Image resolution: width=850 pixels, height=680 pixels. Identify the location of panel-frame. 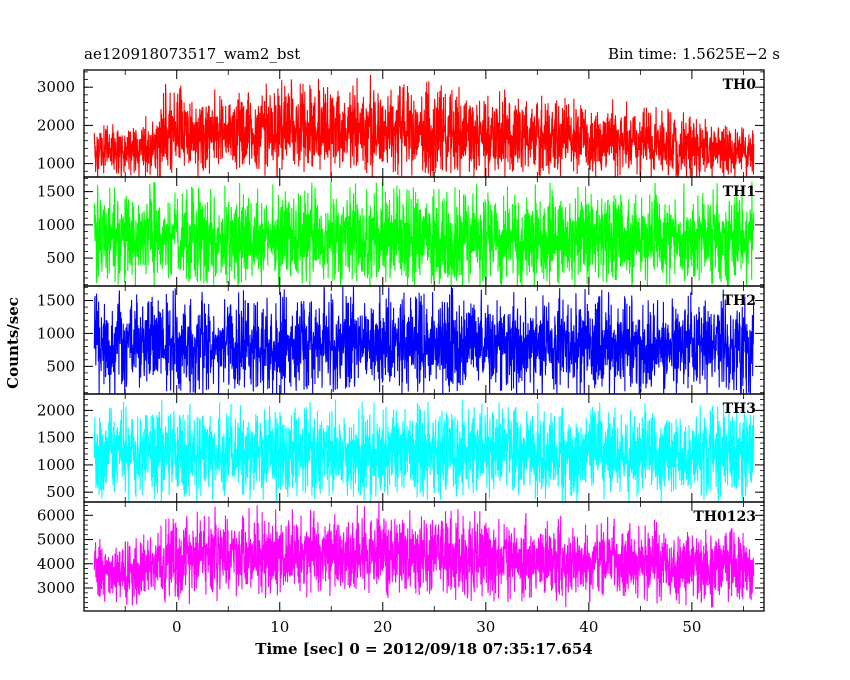
(424, 556).